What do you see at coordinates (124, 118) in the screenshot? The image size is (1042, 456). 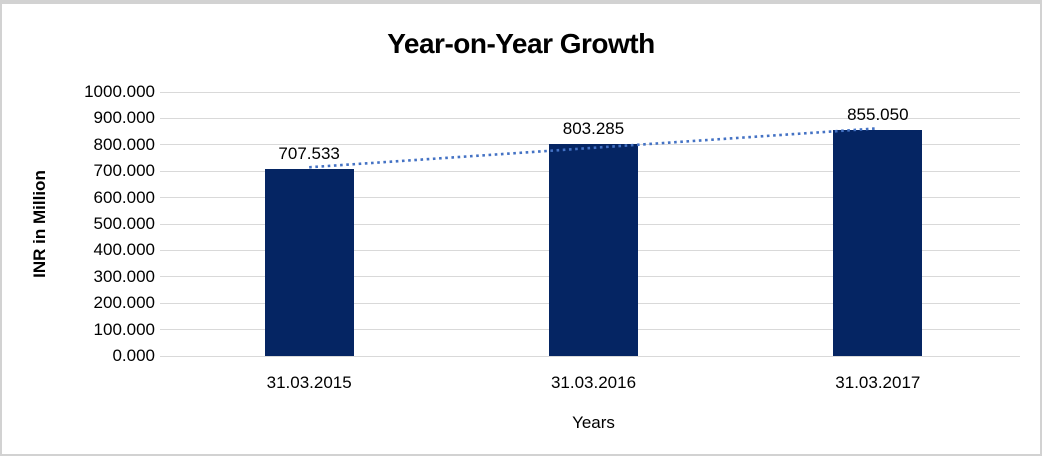 I see `y-tick-label: 900.000` at bounding box center [124, 118].